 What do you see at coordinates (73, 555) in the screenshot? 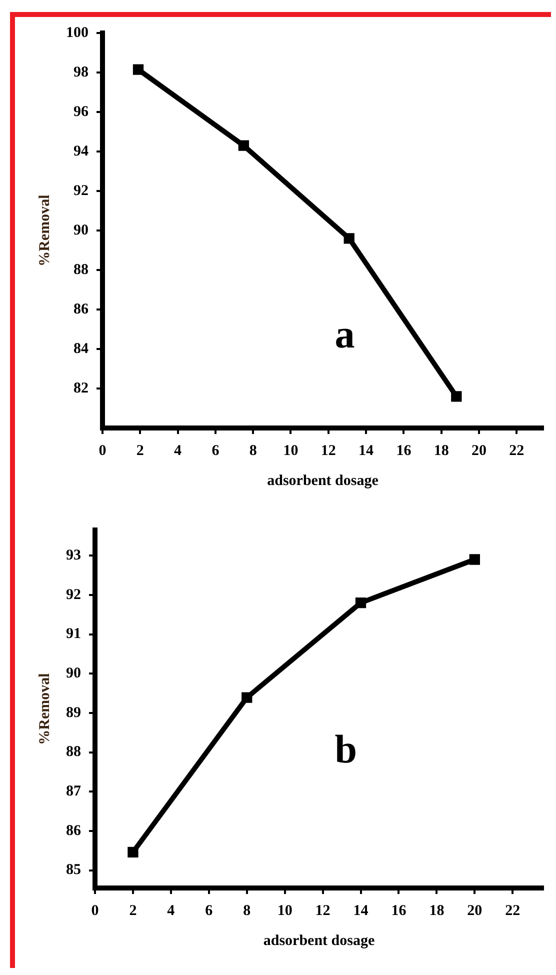
I see `y-tick-label: 93` at bounding box center [73, 555].